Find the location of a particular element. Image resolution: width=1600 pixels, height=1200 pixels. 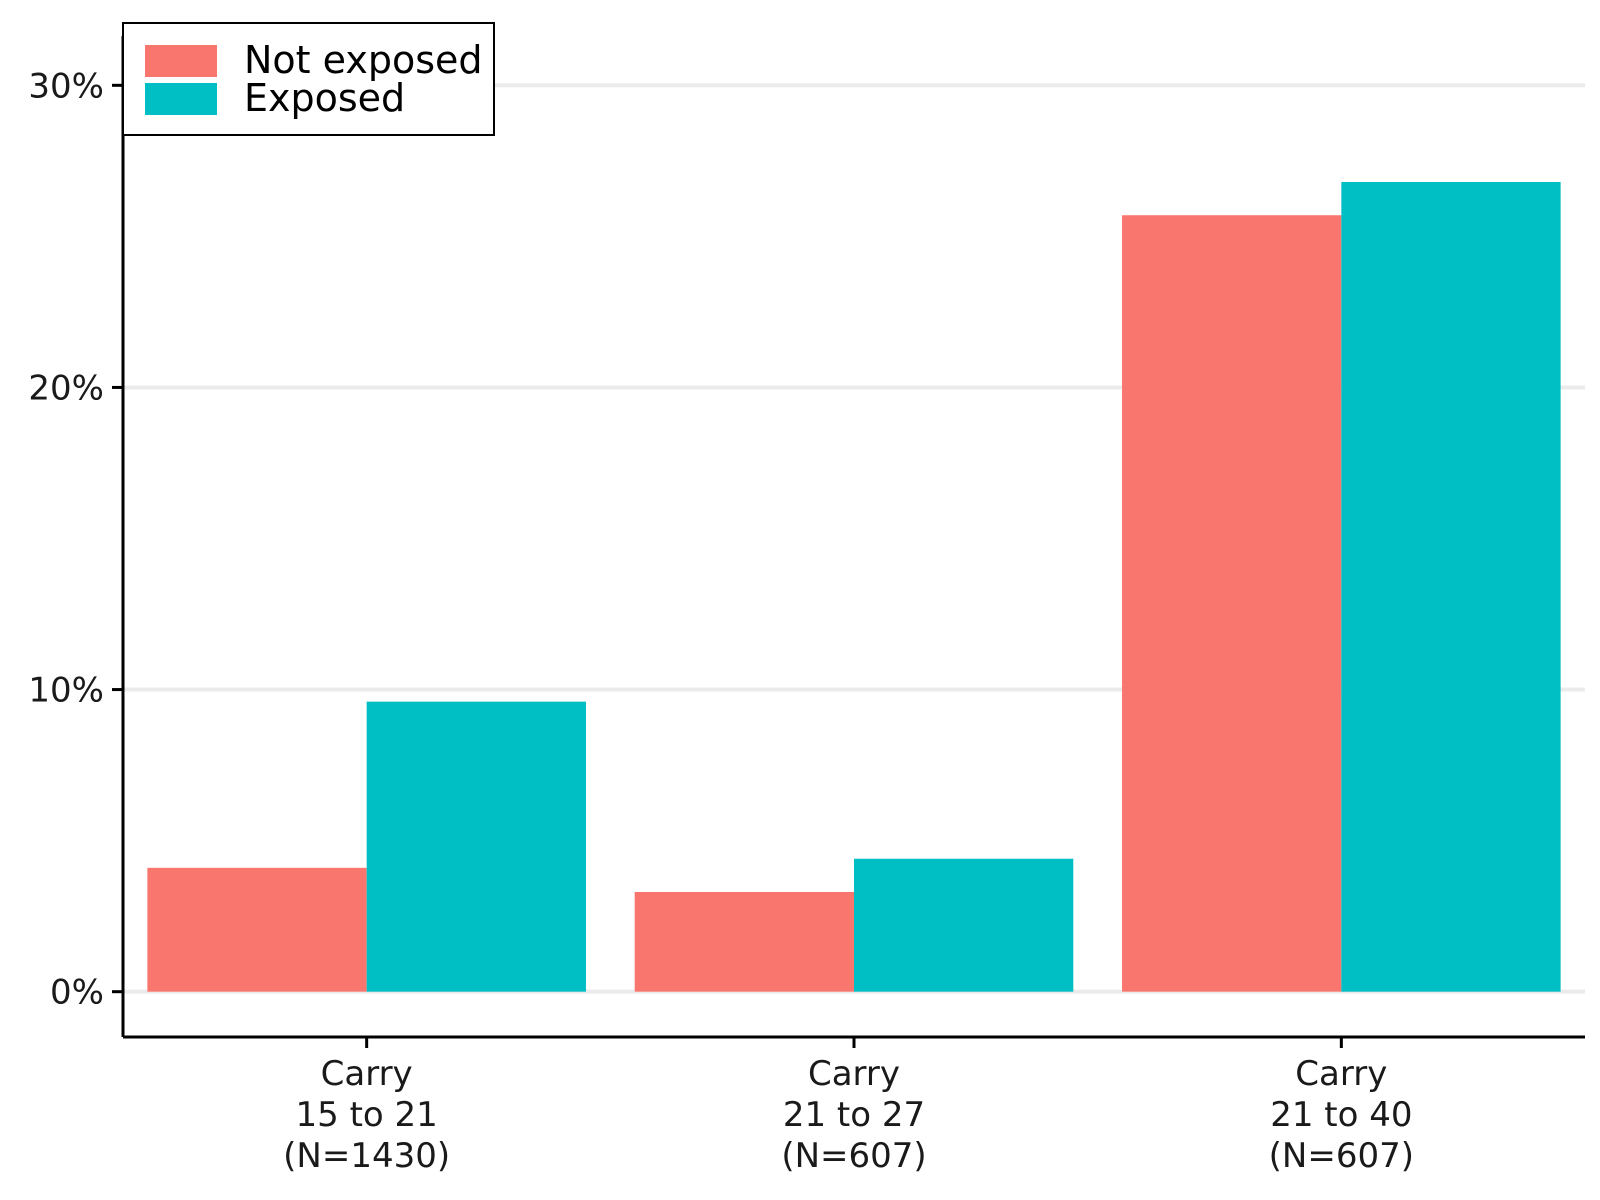

x-tick-label-line: 21 to 27 is located at coordinates (854, 1115).